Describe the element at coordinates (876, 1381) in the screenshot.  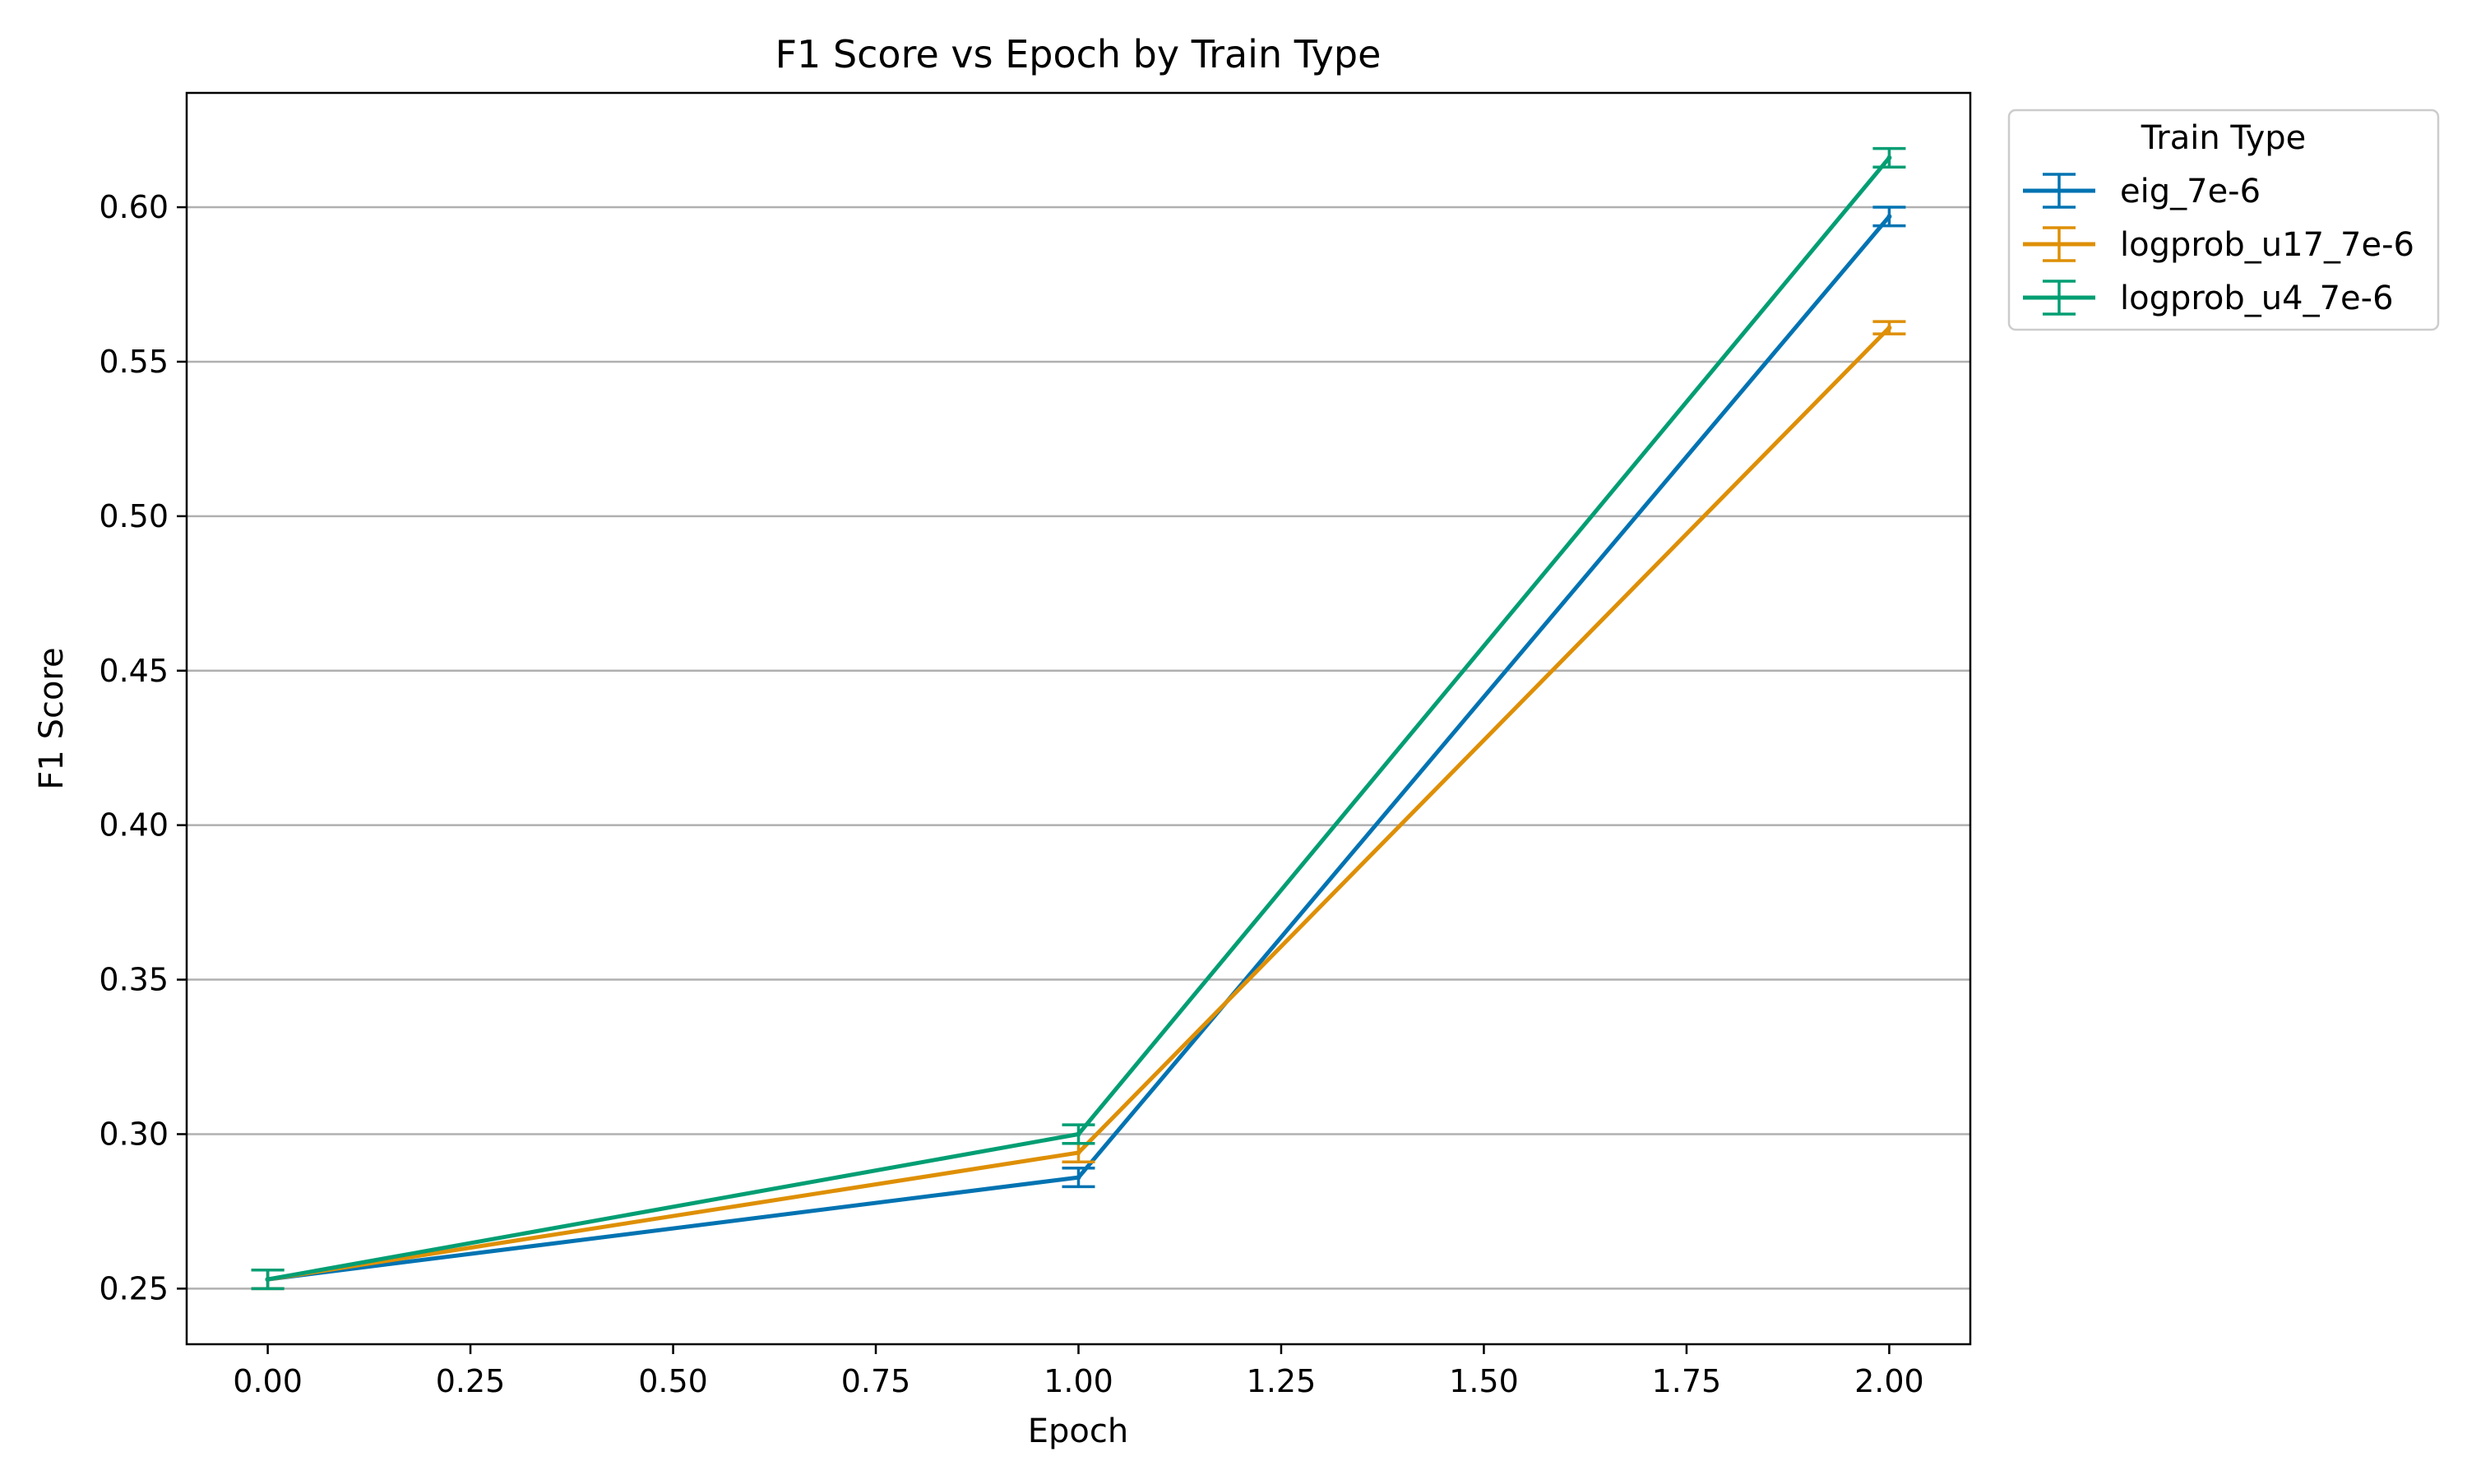
I see `x-tick-label: 0.75` at that location.